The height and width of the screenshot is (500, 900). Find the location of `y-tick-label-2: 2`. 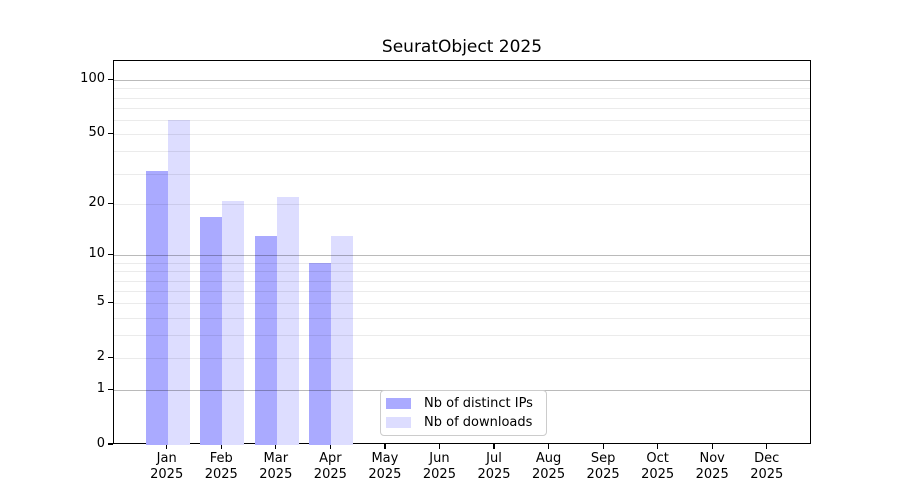

y-tick-label-2: 2 is located at coordinates (100, 357).